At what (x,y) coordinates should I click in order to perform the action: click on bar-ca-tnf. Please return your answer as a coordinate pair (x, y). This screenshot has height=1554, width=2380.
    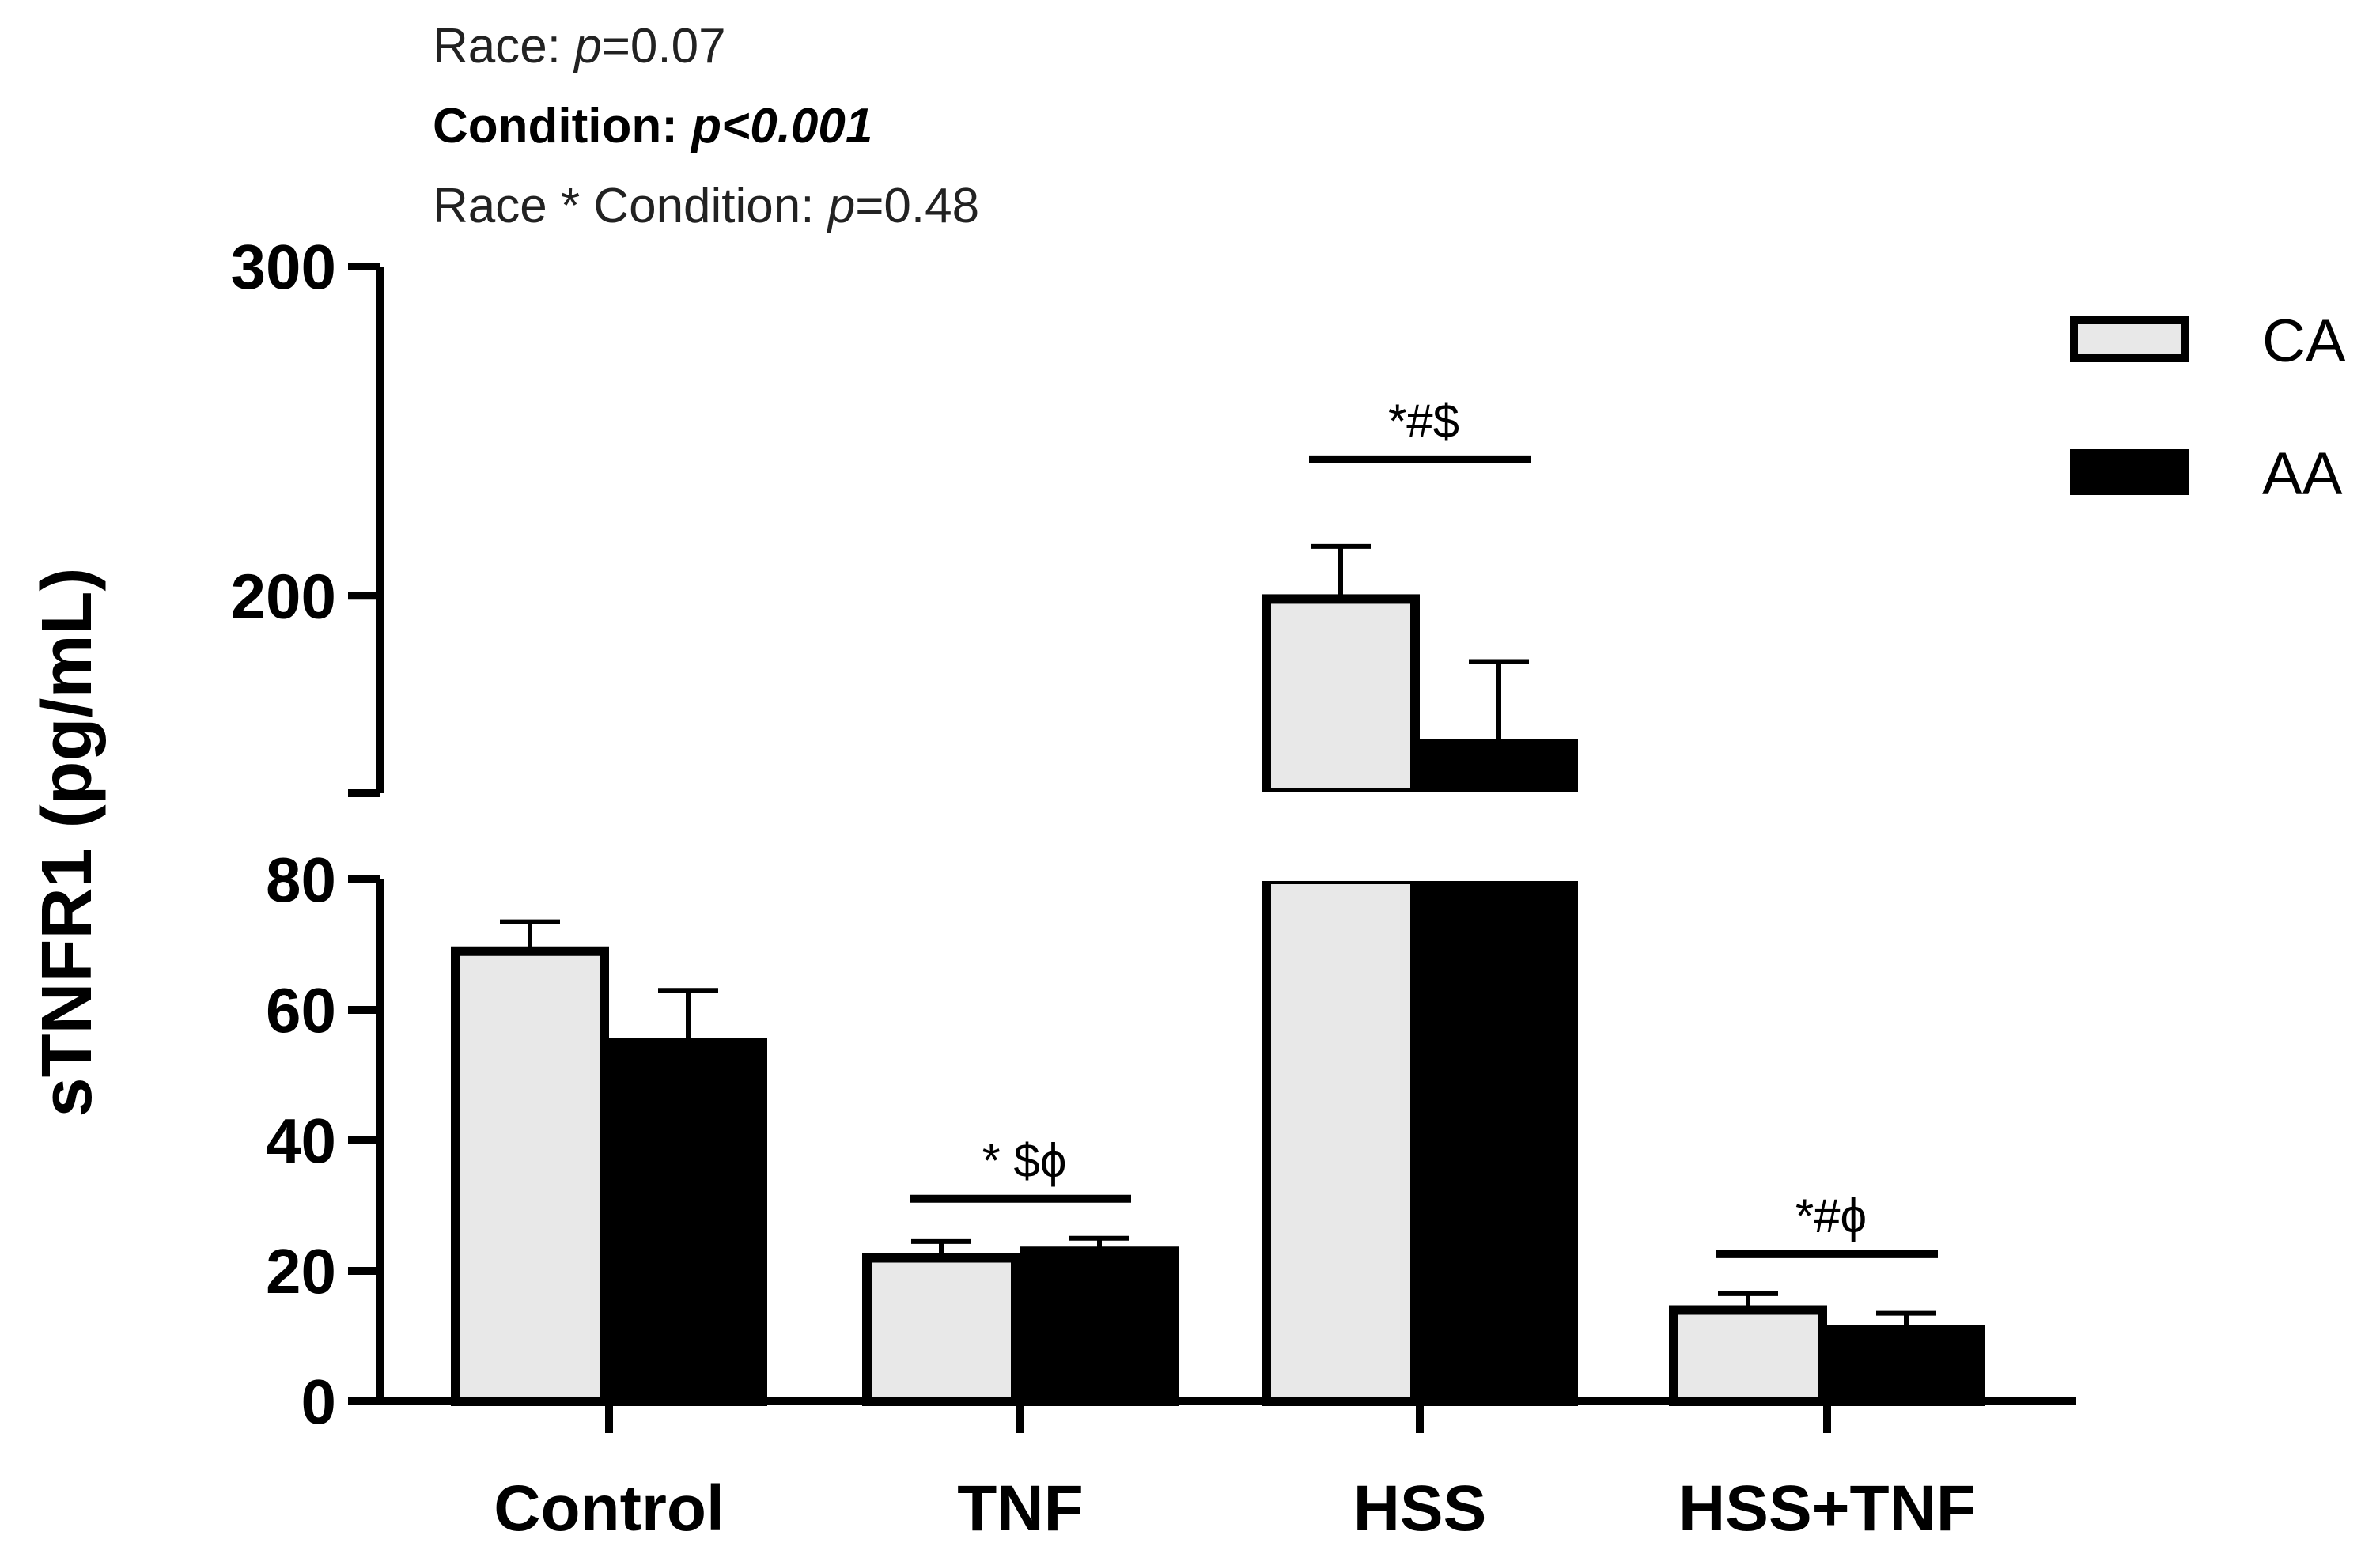
    Looking at the image, I should click on (941, 1329).